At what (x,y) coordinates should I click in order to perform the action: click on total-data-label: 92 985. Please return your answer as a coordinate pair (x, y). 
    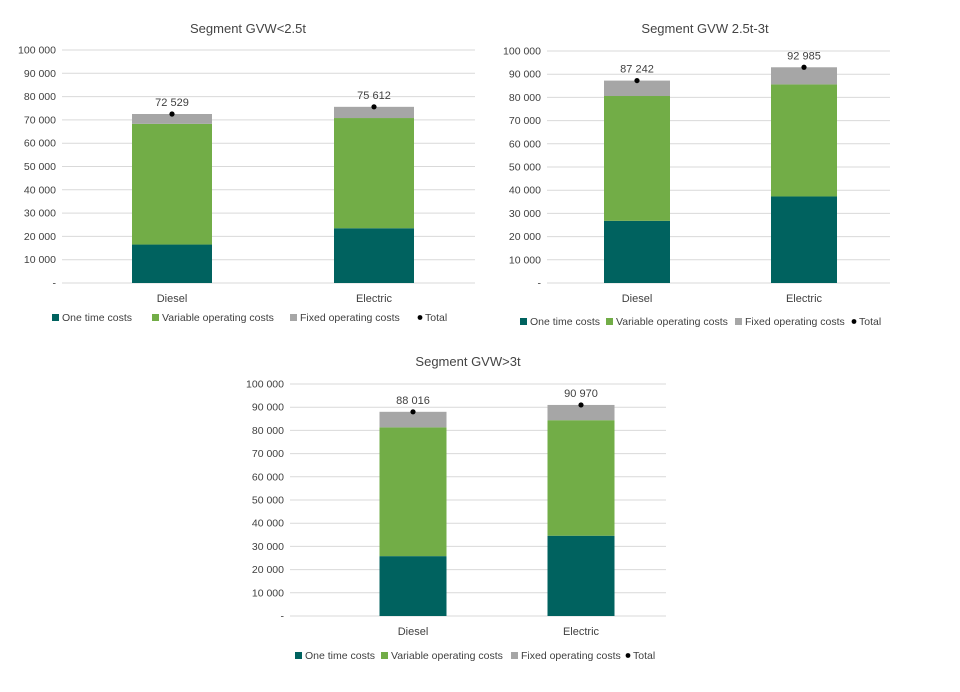
    Looking at the image, I should click on (804, 56).